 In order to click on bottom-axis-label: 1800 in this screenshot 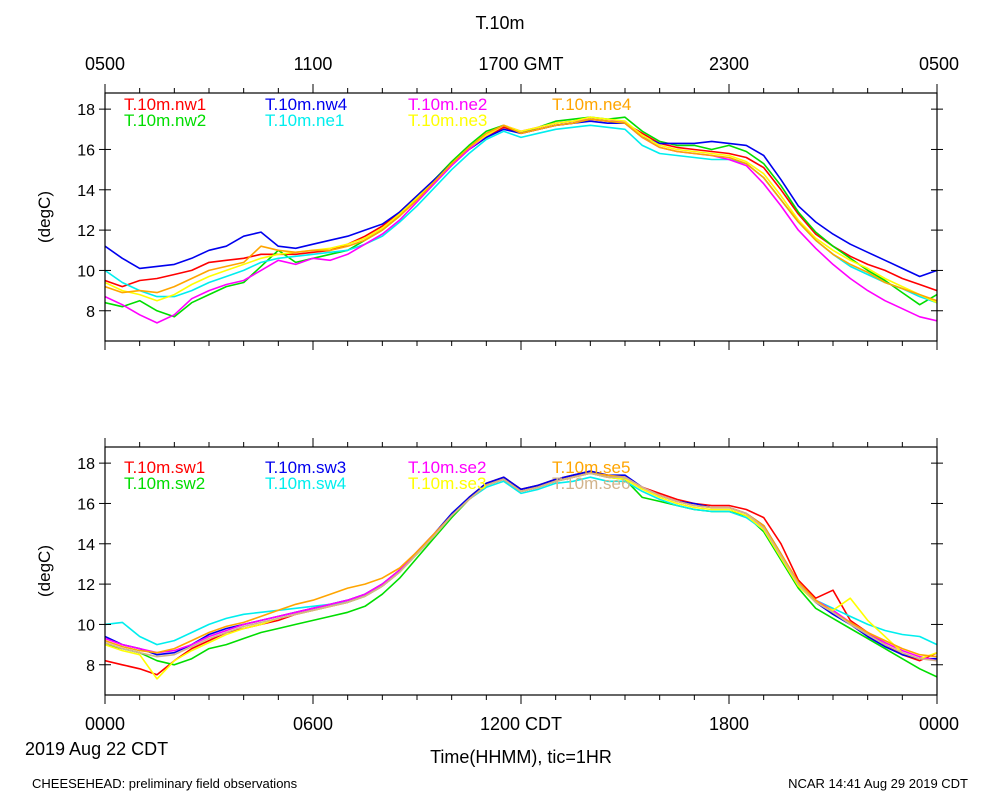, I will do `click(729, 724)`.